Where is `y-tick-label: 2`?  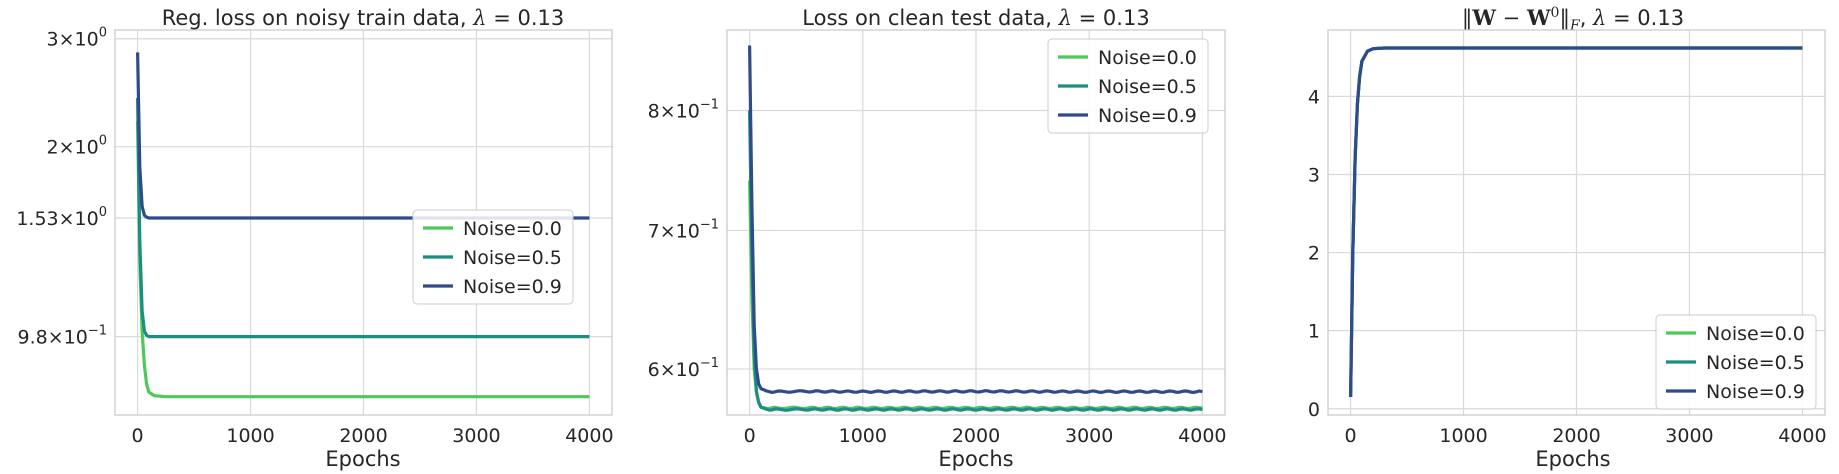
y-tick-label: 2 is located at coordinates (1314, 254).